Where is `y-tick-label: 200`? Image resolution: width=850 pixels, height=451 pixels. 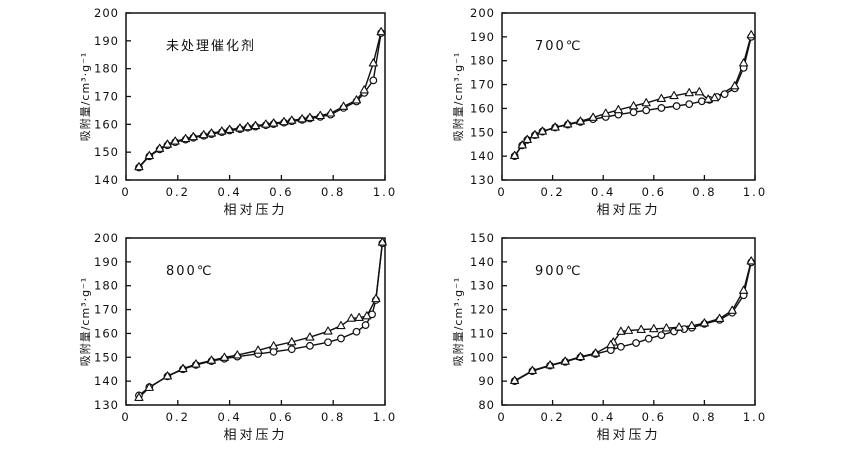 y-tick-label: 200 is located at coordinates (106, 238).